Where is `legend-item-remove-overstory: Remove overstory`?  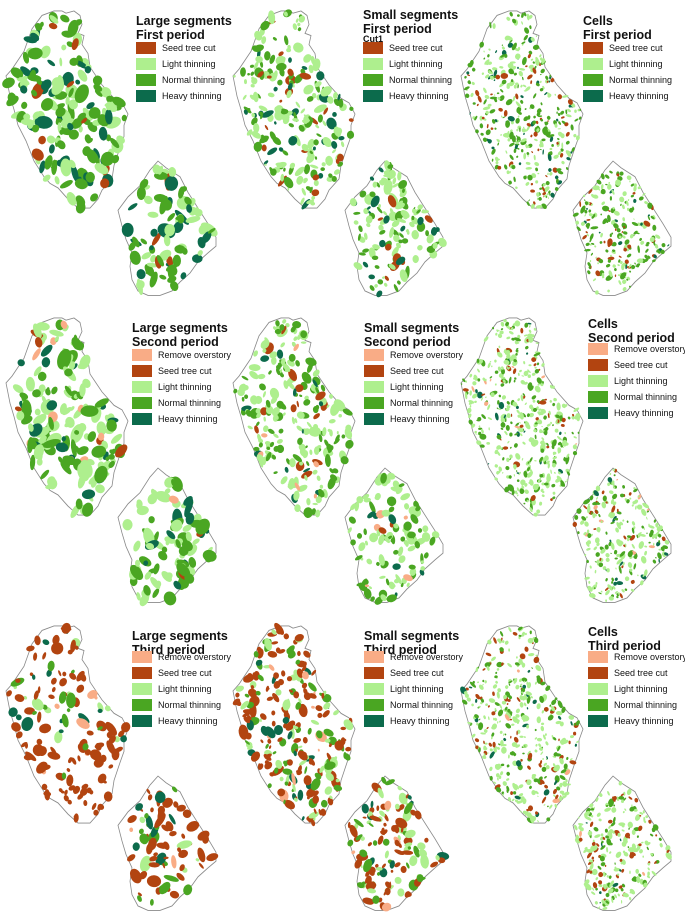 legend-item-remove-overstory: Remove overstory is located at coordinates (181, 355).